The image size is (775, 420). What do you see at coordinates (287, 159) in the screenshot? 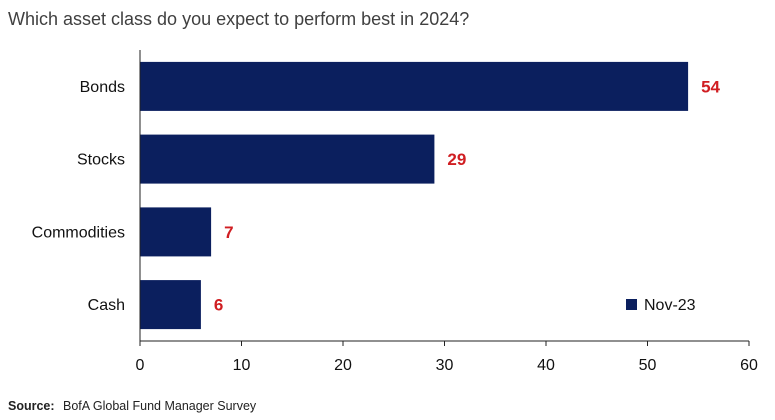
I see `bar-stocks` at bounding box center [287, 159].